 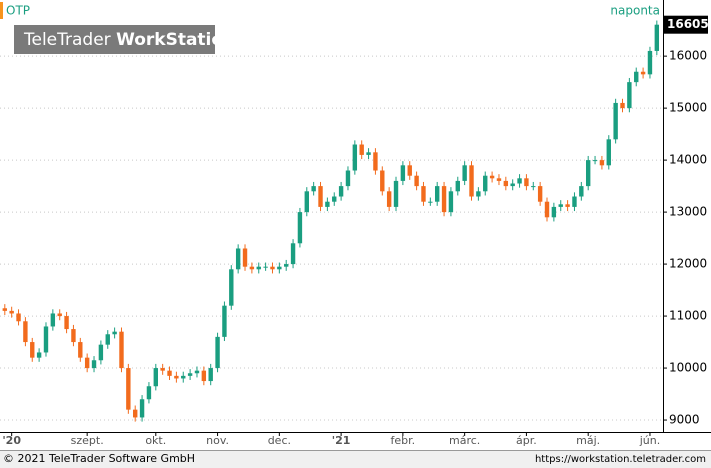 What do you see at coordinates (403, 440) in the screenshot?
I see `x-tick-label: febr.` at bounding box center [403, 440].